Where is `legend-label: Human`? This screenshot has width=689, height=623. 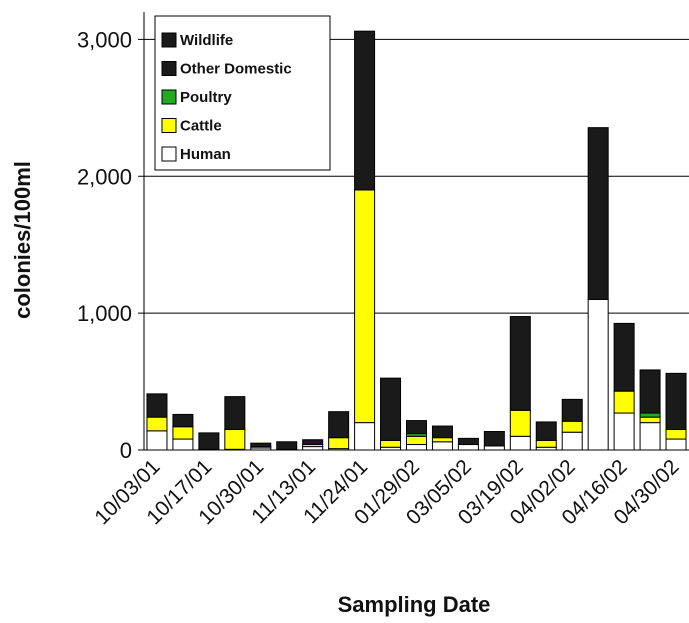 legend-label: Human is located at coordinates (205, 154).